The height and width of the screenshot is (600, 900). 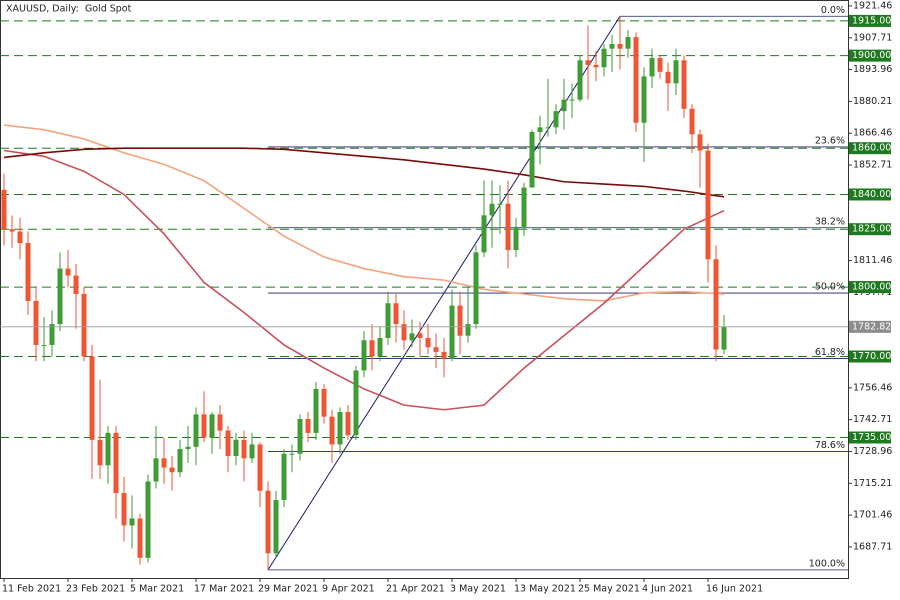 I want to click on fib-label: 0.0%, so click(x=833, y=10).